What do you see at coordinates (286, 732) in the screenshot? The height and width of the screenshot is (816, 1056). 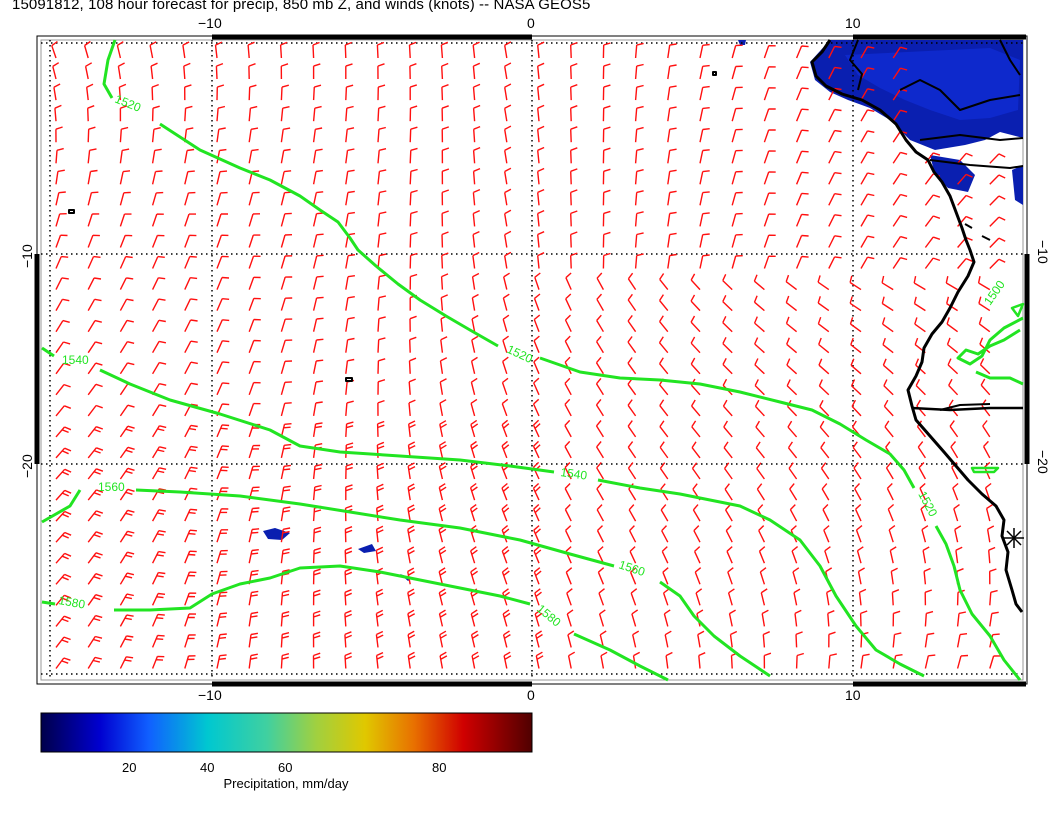 I see `colorbar-gradient` at bounding box center [286, 732].